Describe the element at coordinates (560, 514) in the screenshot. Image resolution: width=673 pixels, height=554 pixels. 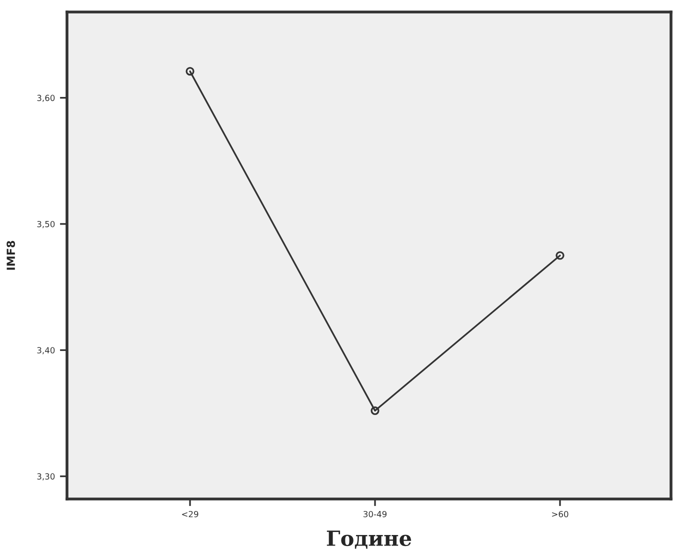
I see `x-tick-label: >60` at that location.